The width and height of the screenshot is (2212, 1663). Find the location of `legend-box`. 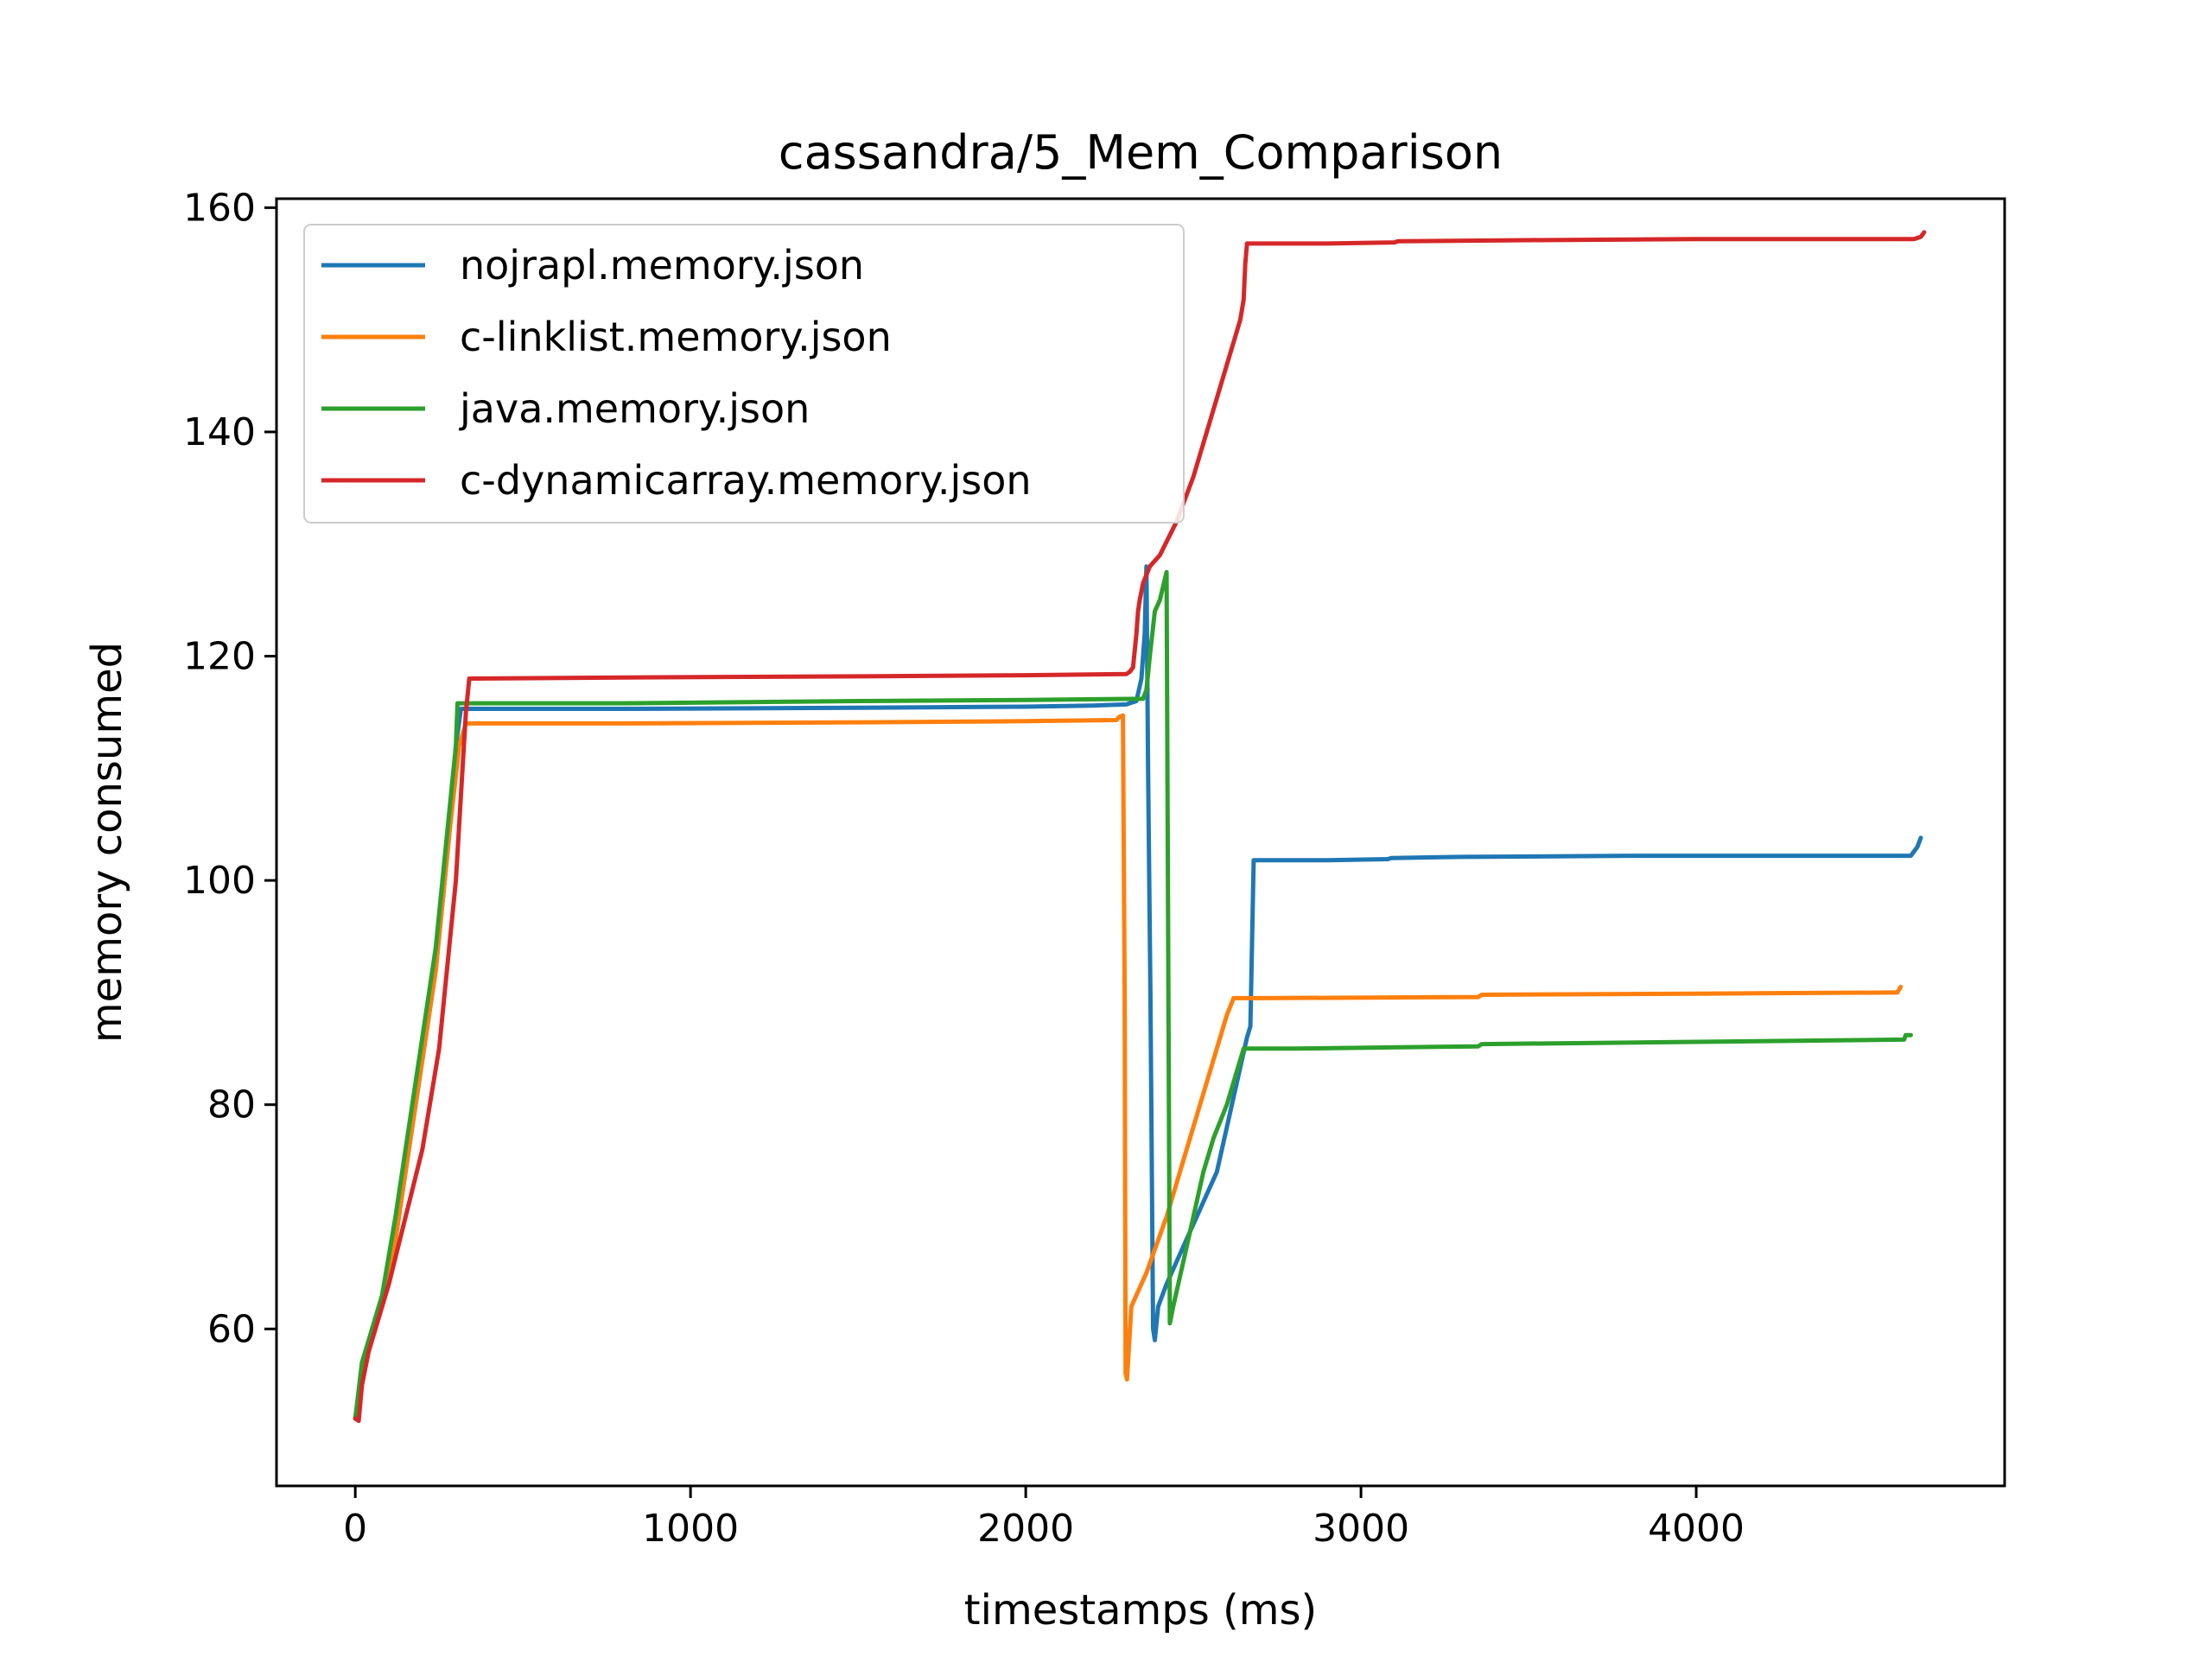

legend-box is located at coordinates (744, 374).